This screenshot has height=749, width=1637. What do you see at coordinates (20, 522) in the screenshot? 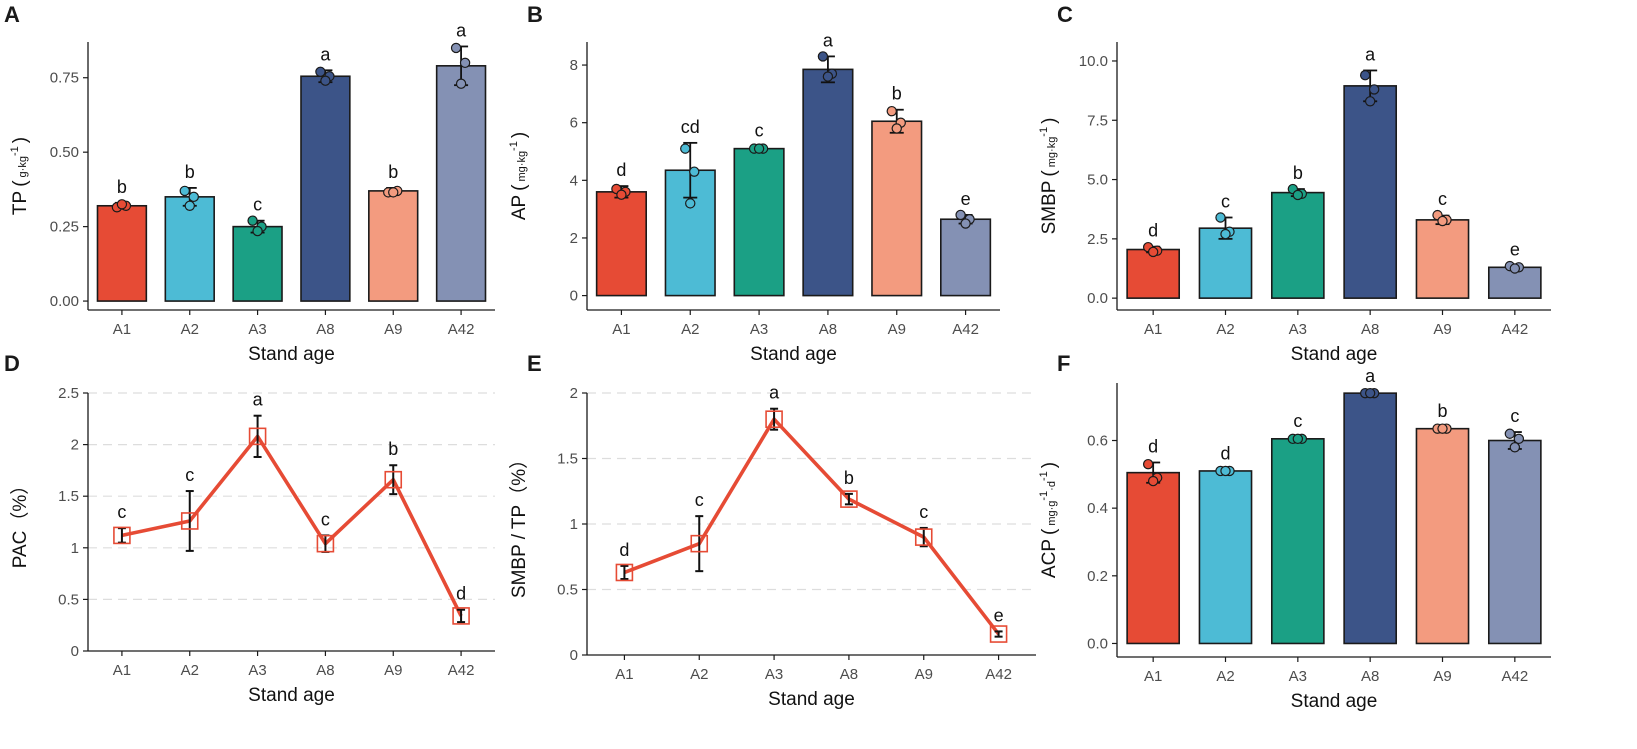
I see `y-axis-title-main: PAC（%）` at bounding box center [20, 522].